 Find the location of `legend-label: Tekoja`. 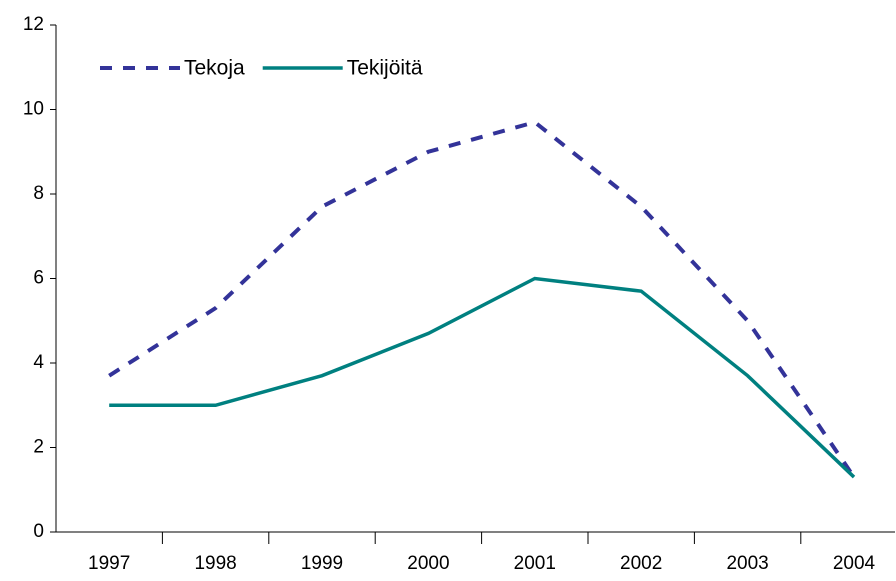

legend-label: Tekoja is located at coordinates (214, 68).